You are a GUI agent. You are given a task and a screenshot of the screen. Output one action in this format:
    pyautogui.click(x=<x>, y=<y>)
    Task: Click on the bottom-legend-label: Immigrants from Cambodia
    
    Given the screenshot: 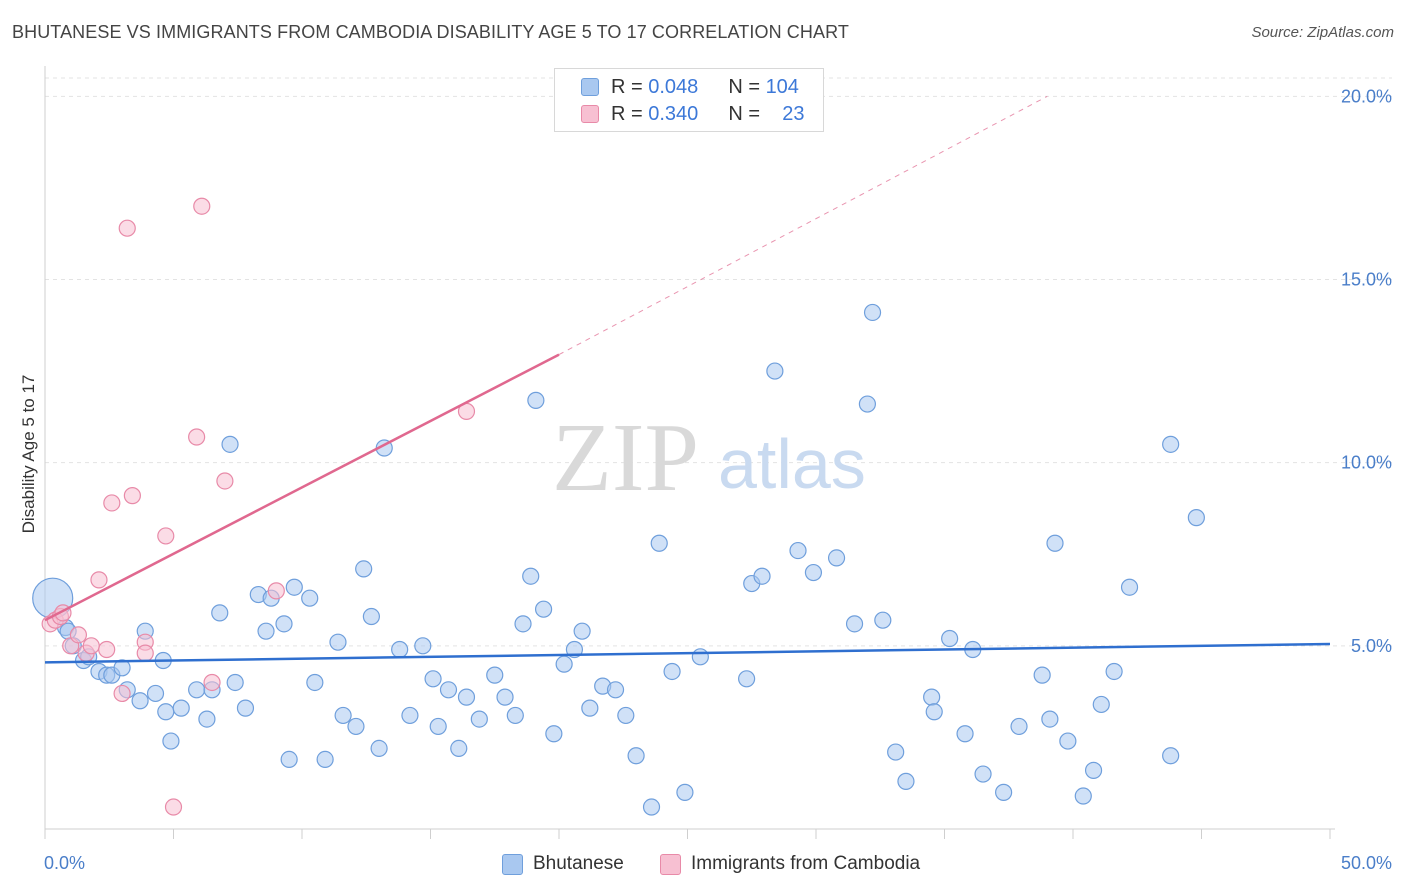 What is the action you would take?
    pyautogui.click(x=806, y=863)
    